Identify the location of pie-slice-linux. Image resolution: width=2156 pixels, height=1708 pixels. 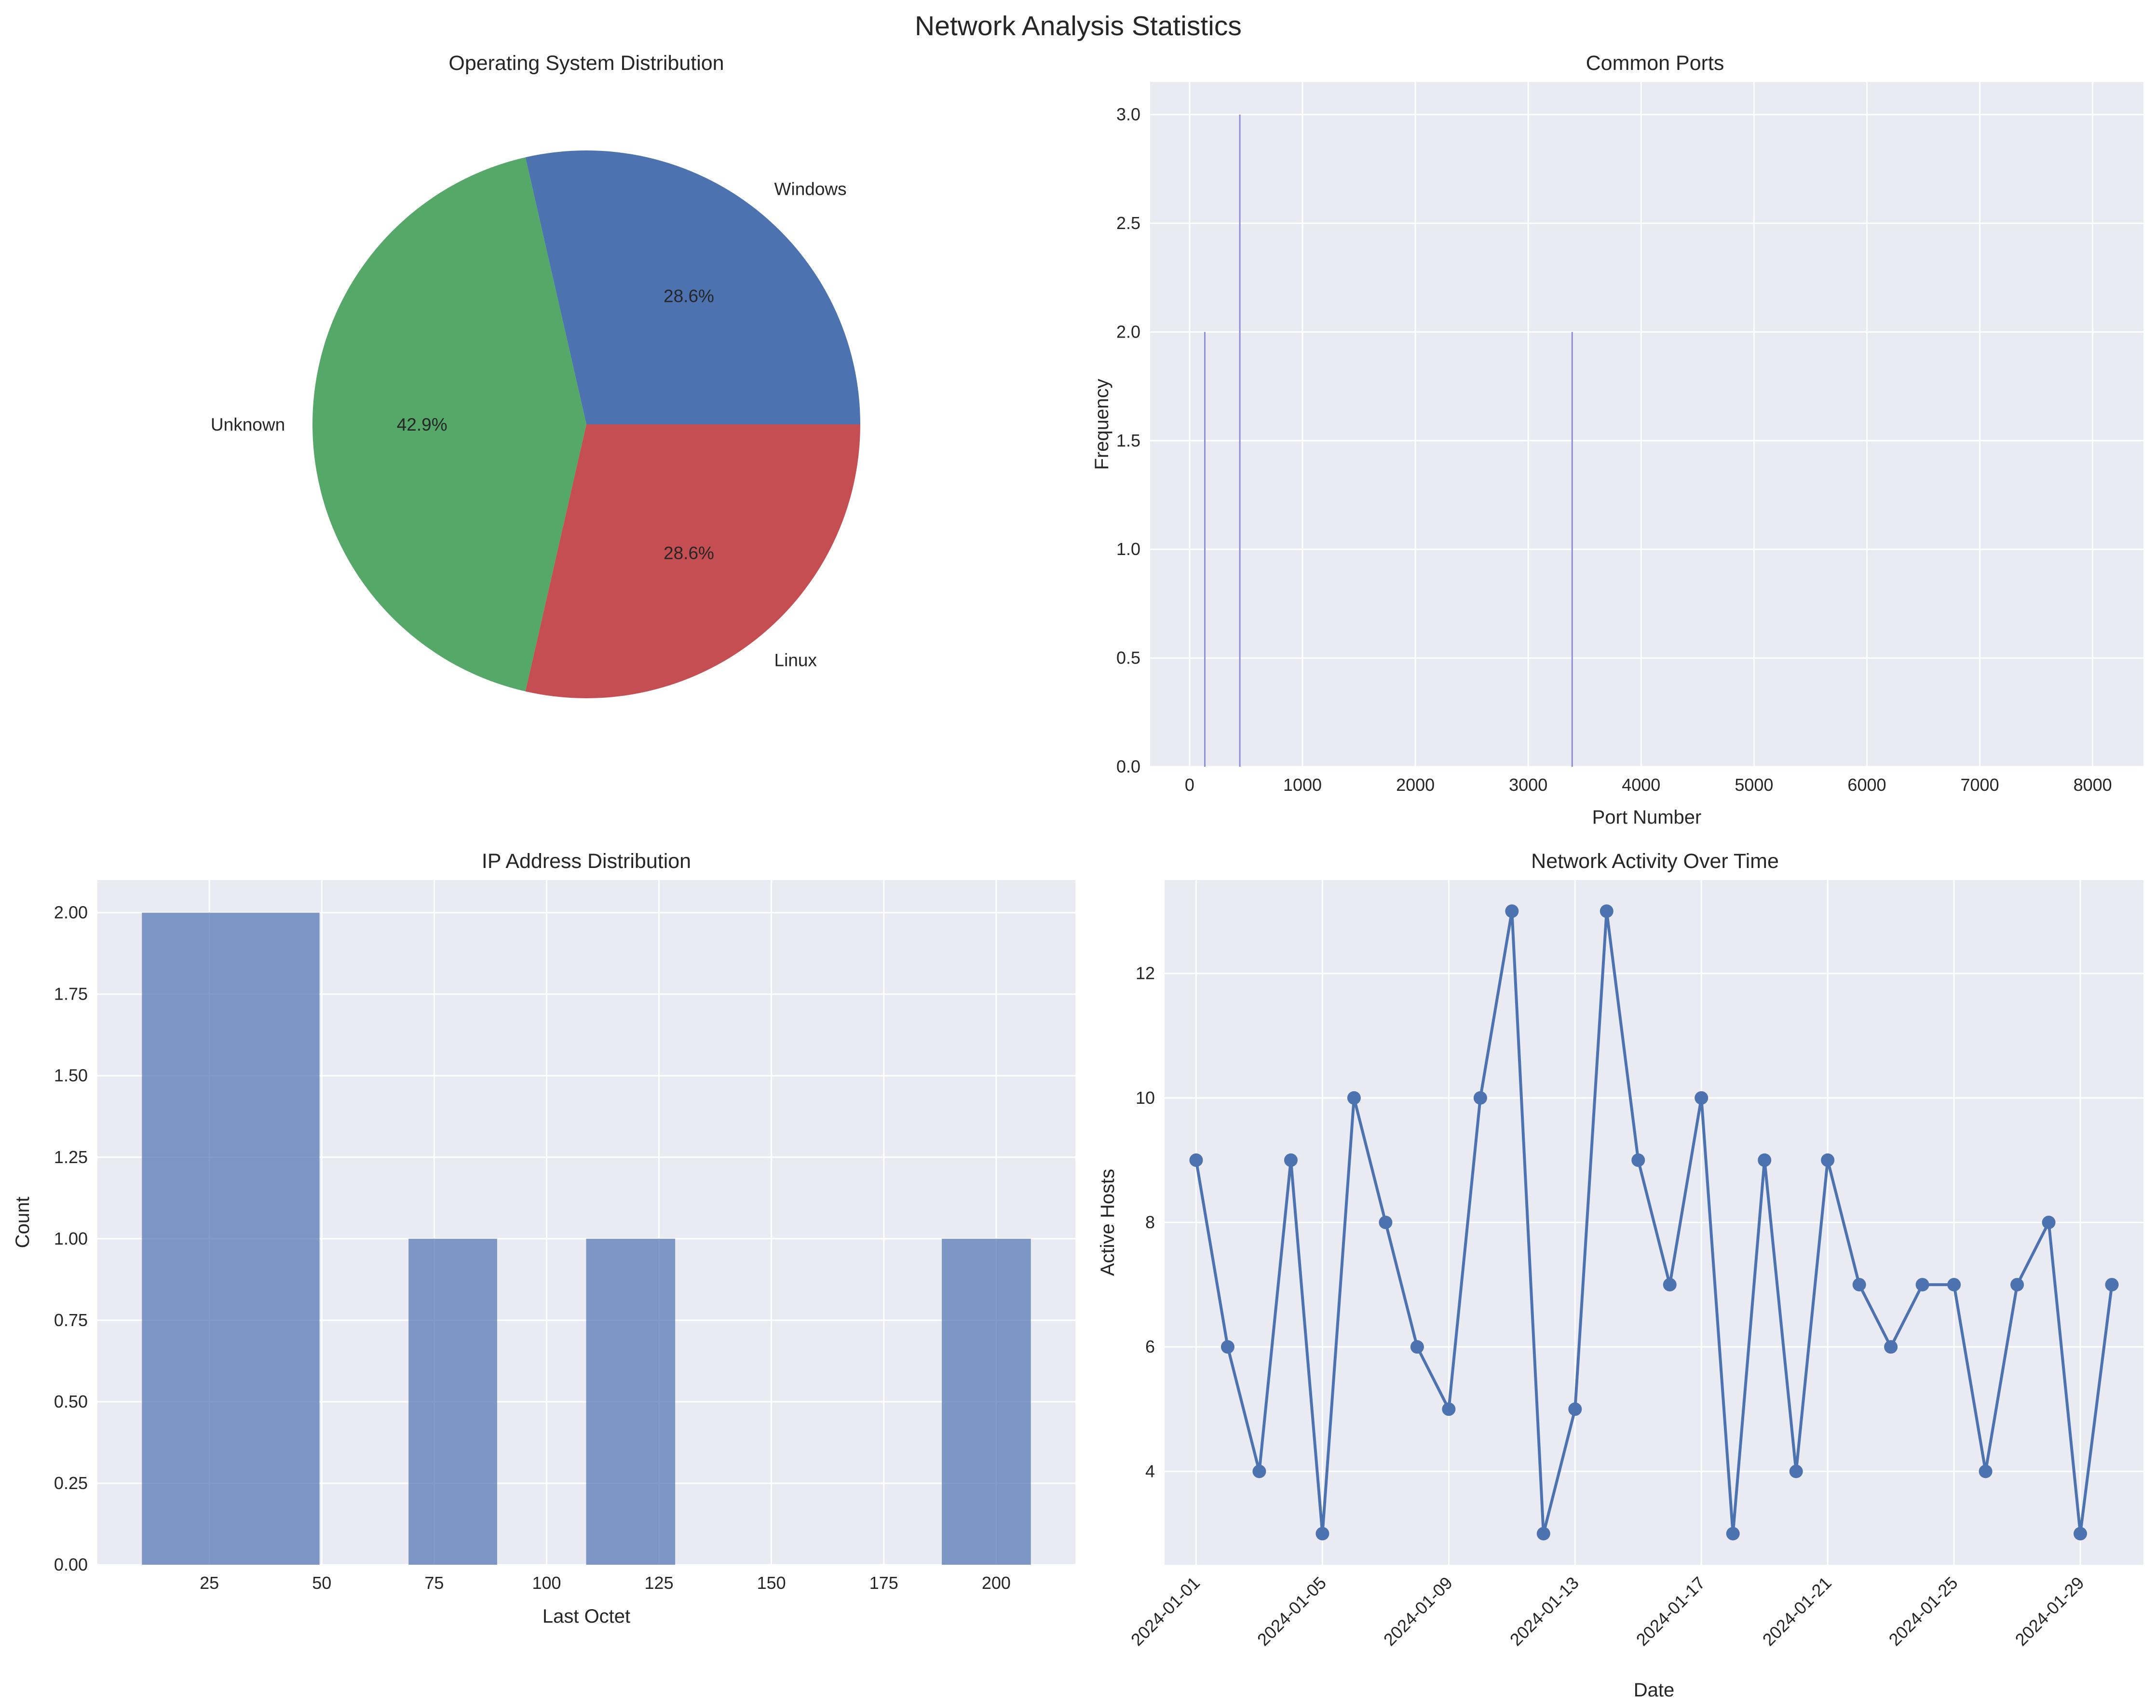
(693, 561).